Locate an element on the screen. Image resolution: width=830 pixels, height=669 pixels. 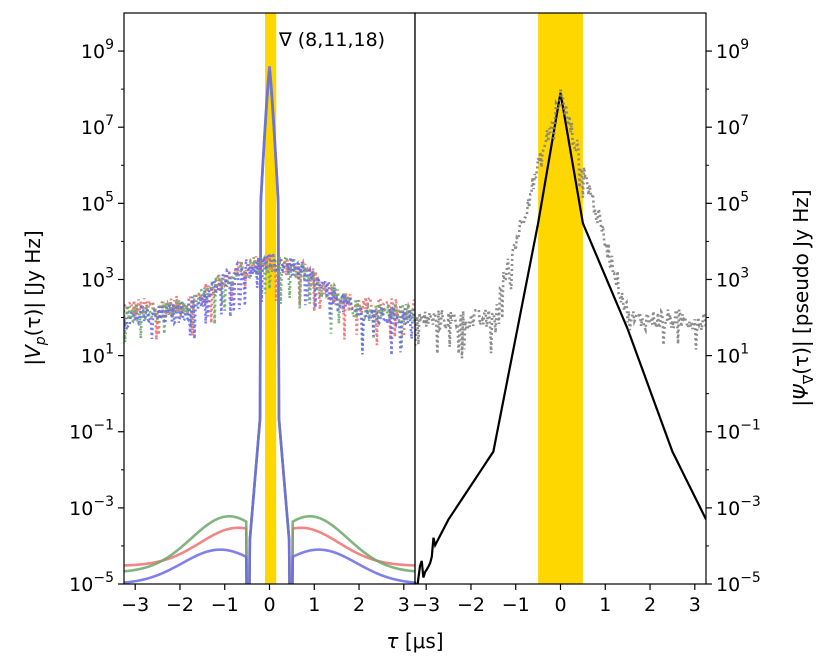
series-data-green is located at coordinates (269, 301).